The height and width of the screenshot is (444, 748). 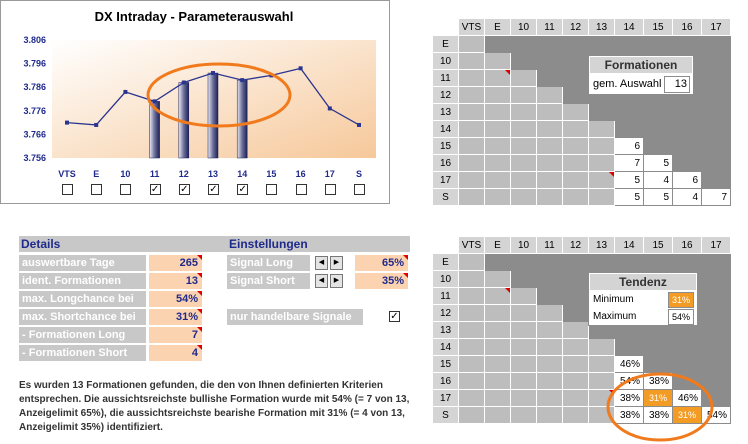 I want to click on signal-short-increase-button: ▶, so click(x=336, y=281).